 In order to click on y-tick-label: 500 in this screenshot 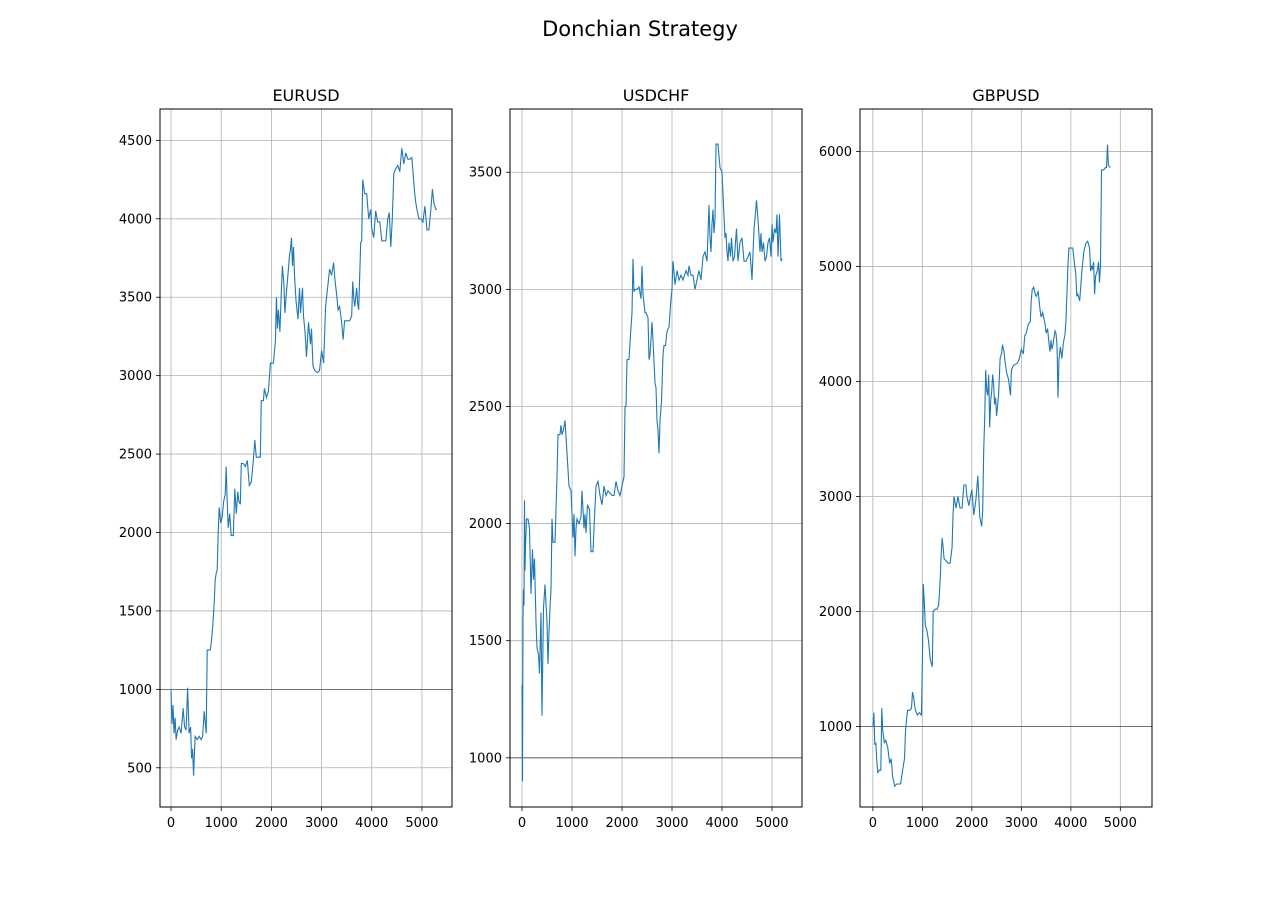, I will do `click(139, 768)`.